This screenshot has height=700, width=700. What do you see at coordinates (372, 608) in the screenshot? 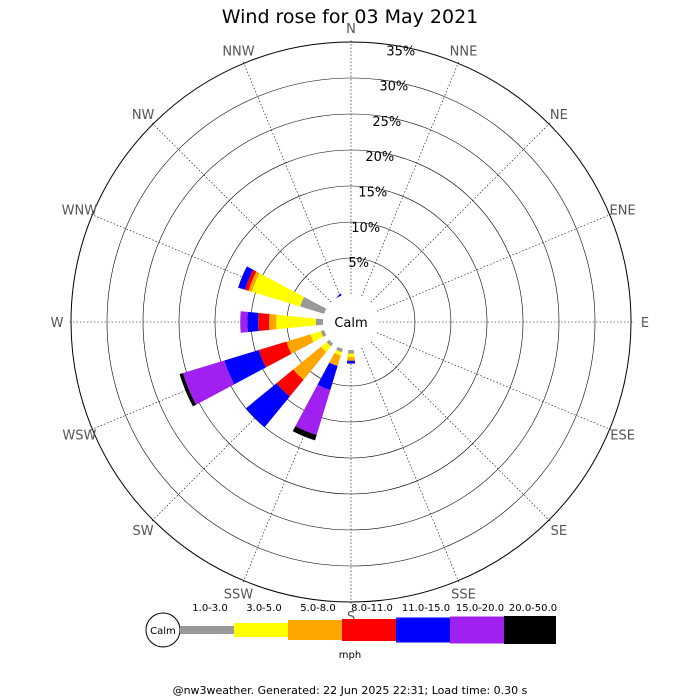
I see `legend-bin-label-3: 8.0-11.0` at bounding box center [372, 608].